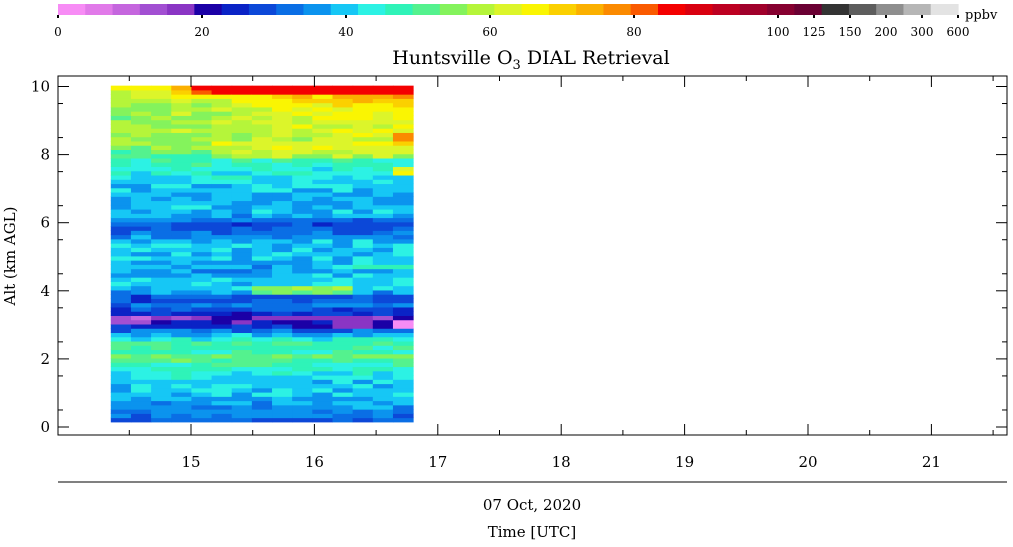 Image resolution: width=1013 pixels, height=547 pixels. What do you see at coordinates (190, 462) in the screenshot?
I see `x-tick-label: 15` at bounding box center [190, 462].